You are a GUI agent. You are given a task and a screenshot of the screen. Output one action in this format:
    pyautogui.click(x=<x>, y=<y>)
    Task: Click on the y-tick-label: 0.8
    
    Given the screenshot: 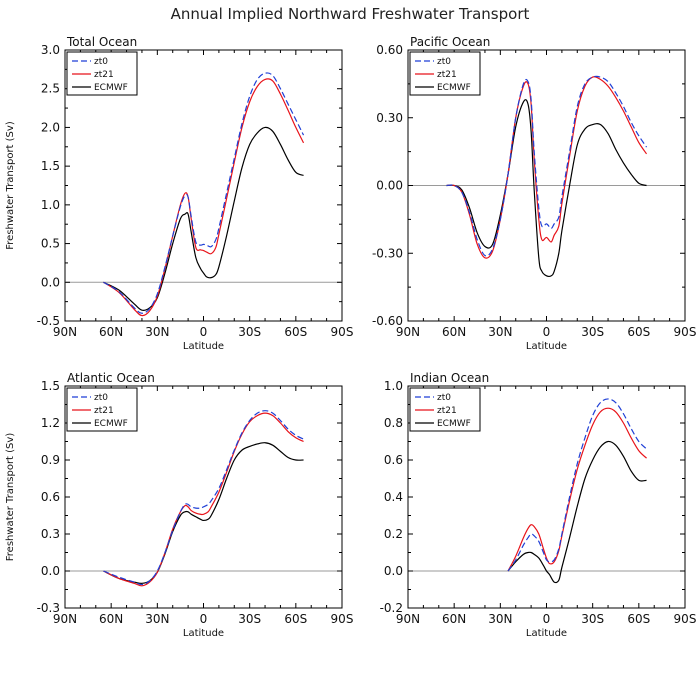 What is the action you would take?
    pyautogui.click(x=393, y=423)
    